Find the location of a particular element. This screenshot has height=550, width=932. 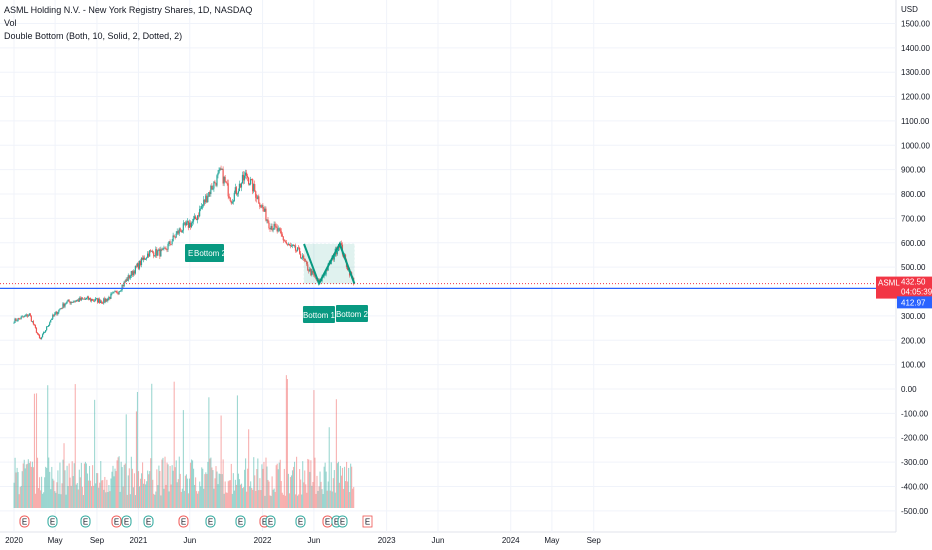

earnings-marker-icon is located at coordinates (52, 521).